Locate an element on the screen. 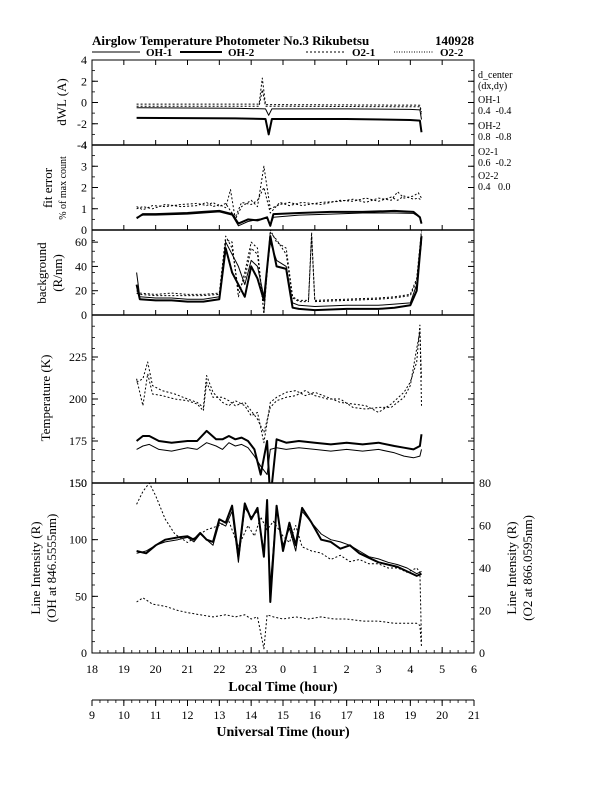 The width and height of the screenshot is (612, 792). intensity-ytick-label: 100 is located at coordinates (78, 540).